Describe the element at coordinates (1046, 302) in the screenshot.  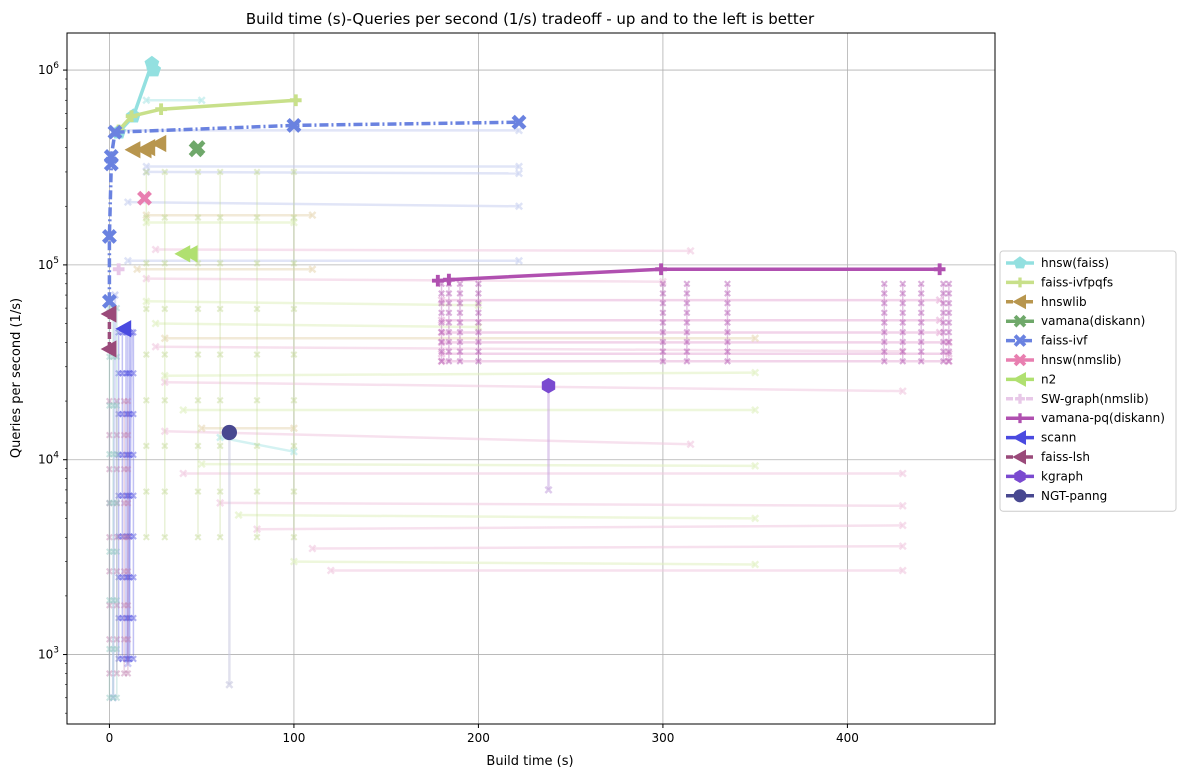
I see `legend-entry: hnswlib` at that location.